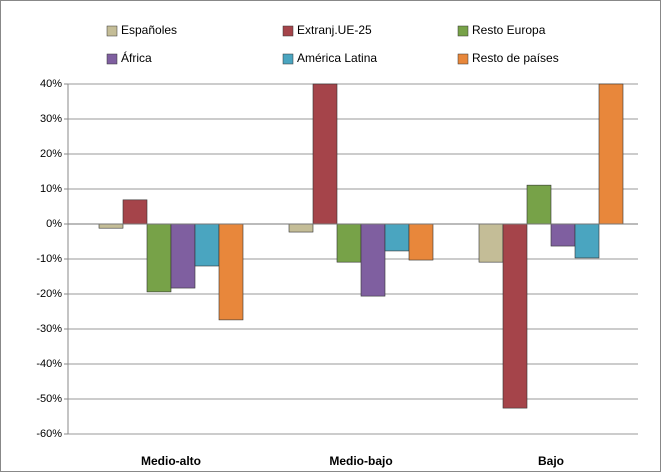 Image resolution: width=661 pixels, height=472 pixels. What do you see at coordinates (334, 30) in the screenshot?
I see `legend-label: Extranj.UE-25` at bounding box center [334, 30].